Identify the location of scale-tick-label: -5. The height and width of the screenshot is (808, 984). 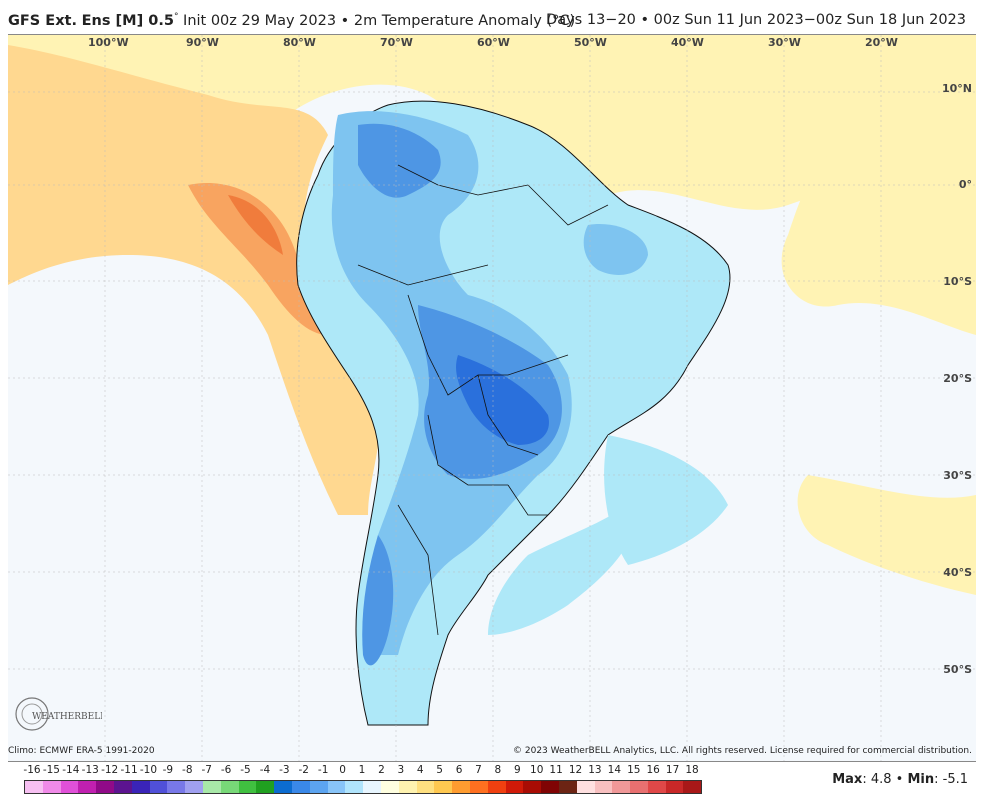
(245, 770).